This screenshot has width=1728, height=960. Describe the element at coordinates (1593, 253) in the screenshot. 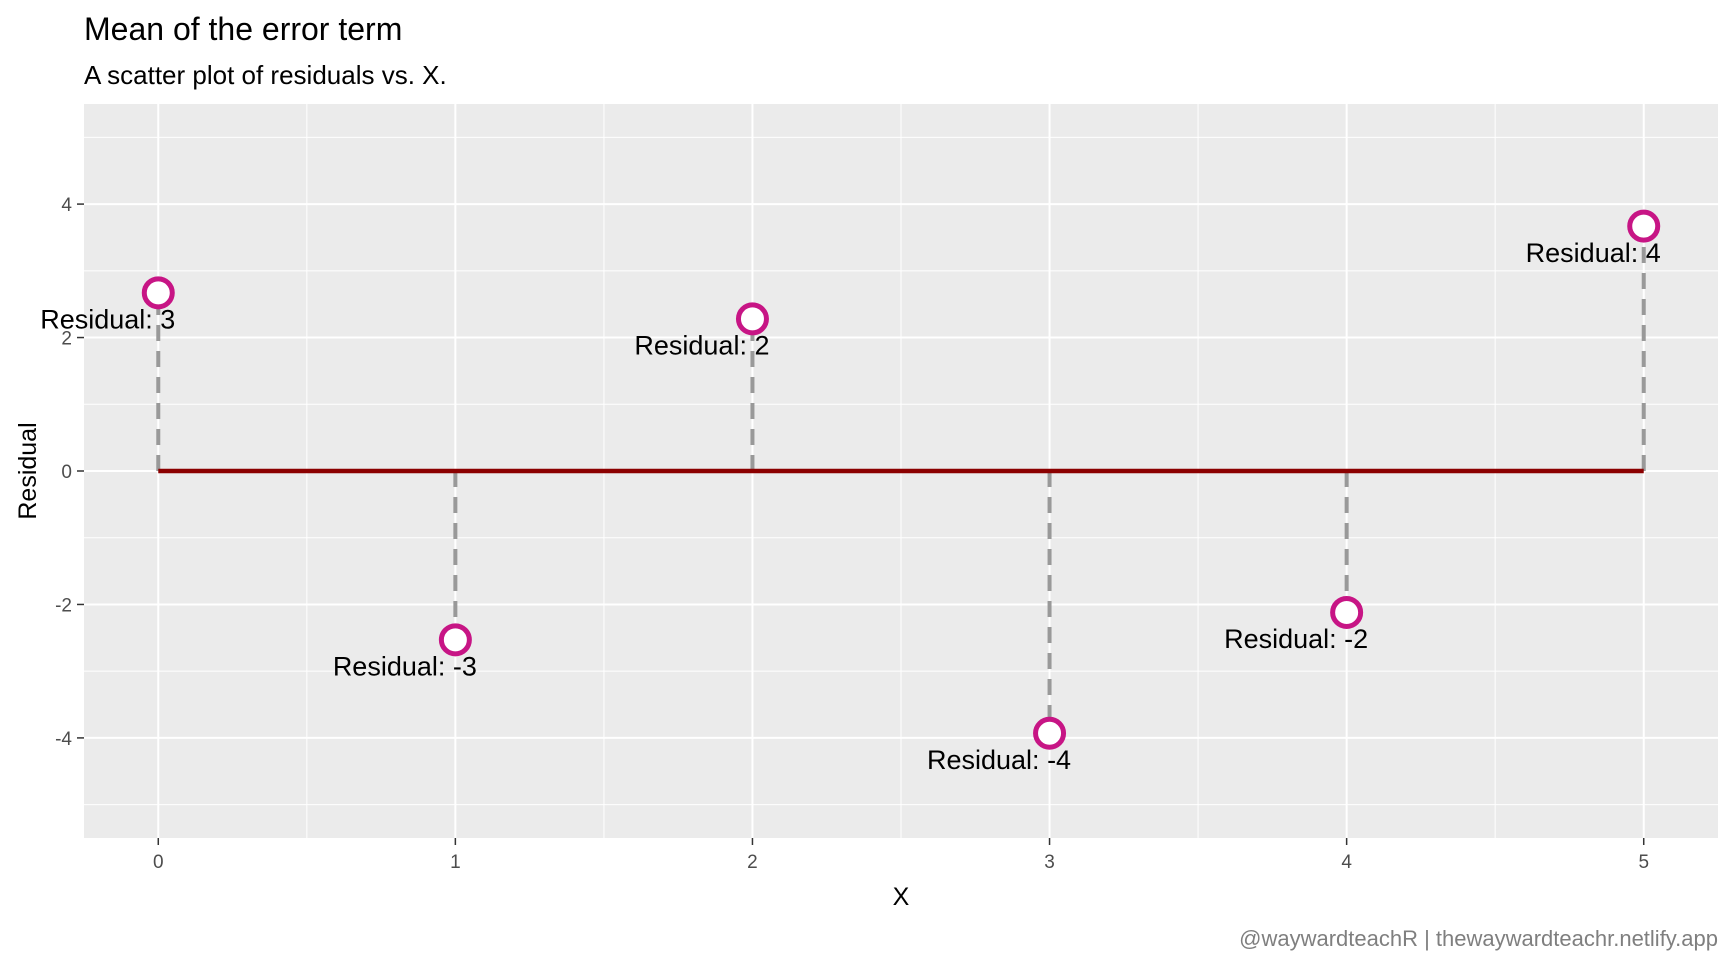

I see `residual-label: Residual: 4` at that location.